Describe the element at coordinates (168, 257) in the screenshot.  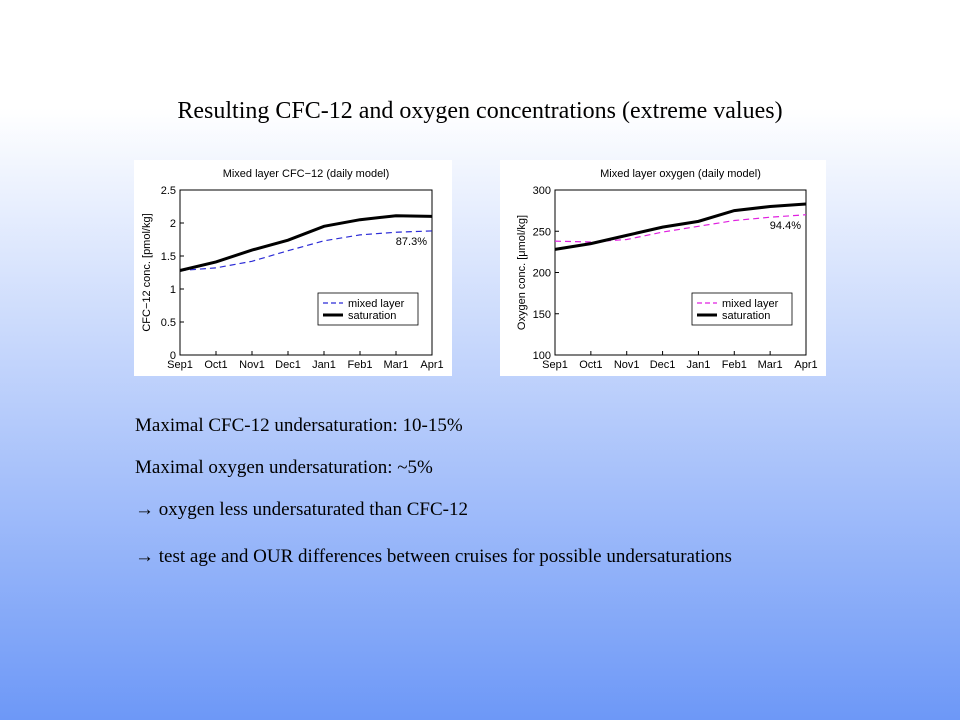
I see `y-tick-label: 1.5` at that location.